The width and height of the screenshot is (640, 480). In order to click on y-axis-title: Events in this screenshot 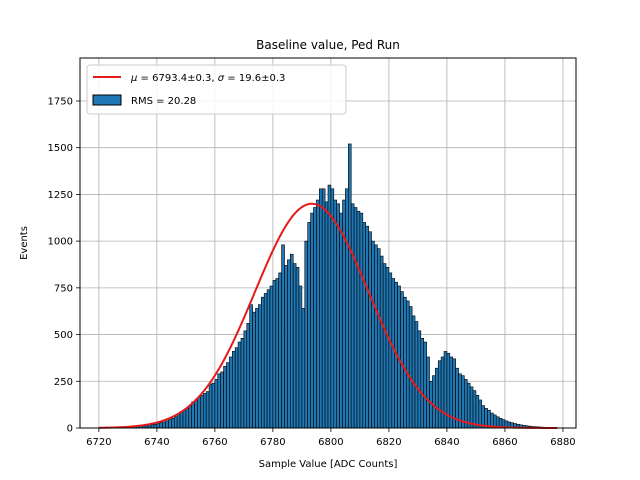, I will do `click(24, 243)`.